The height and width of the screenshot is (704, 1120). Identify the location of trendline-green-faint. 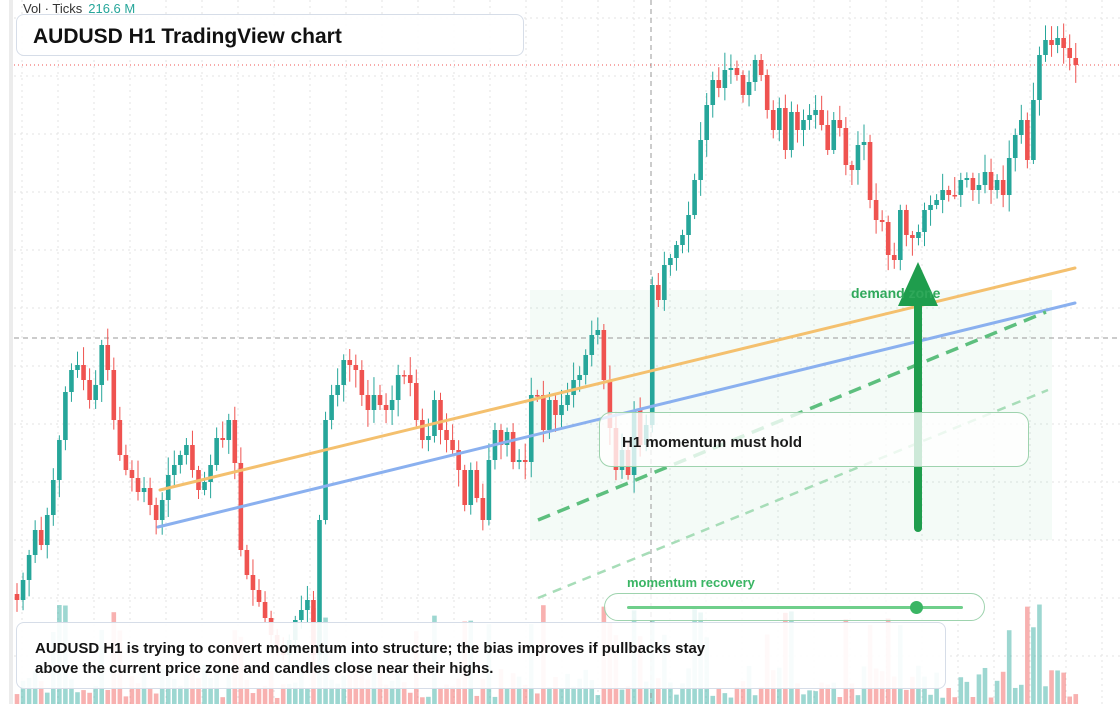
(793, 494).